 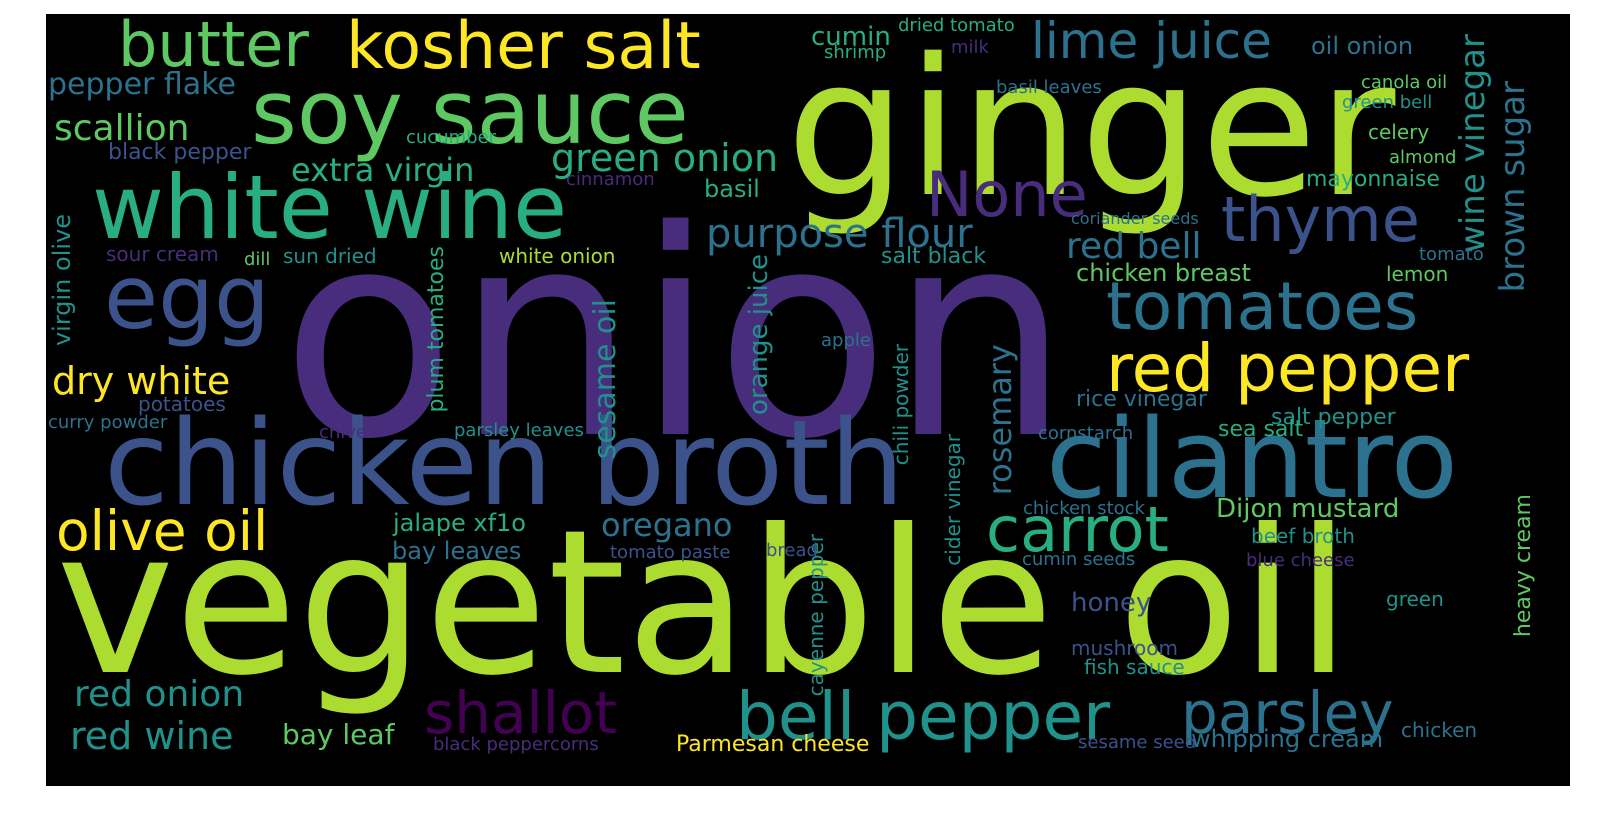 What do you see at coordinates (343, 432) in the screenshot?
I see `cloud-word: chive` at bounding box center [343, 432].